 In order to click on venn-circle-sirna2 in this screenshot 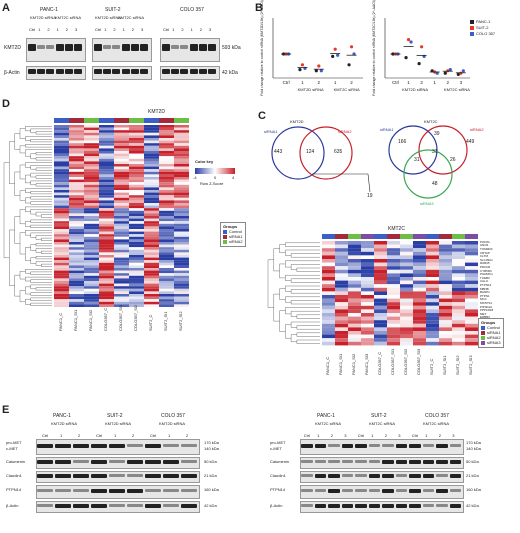, I will do `click(326, 153)`.